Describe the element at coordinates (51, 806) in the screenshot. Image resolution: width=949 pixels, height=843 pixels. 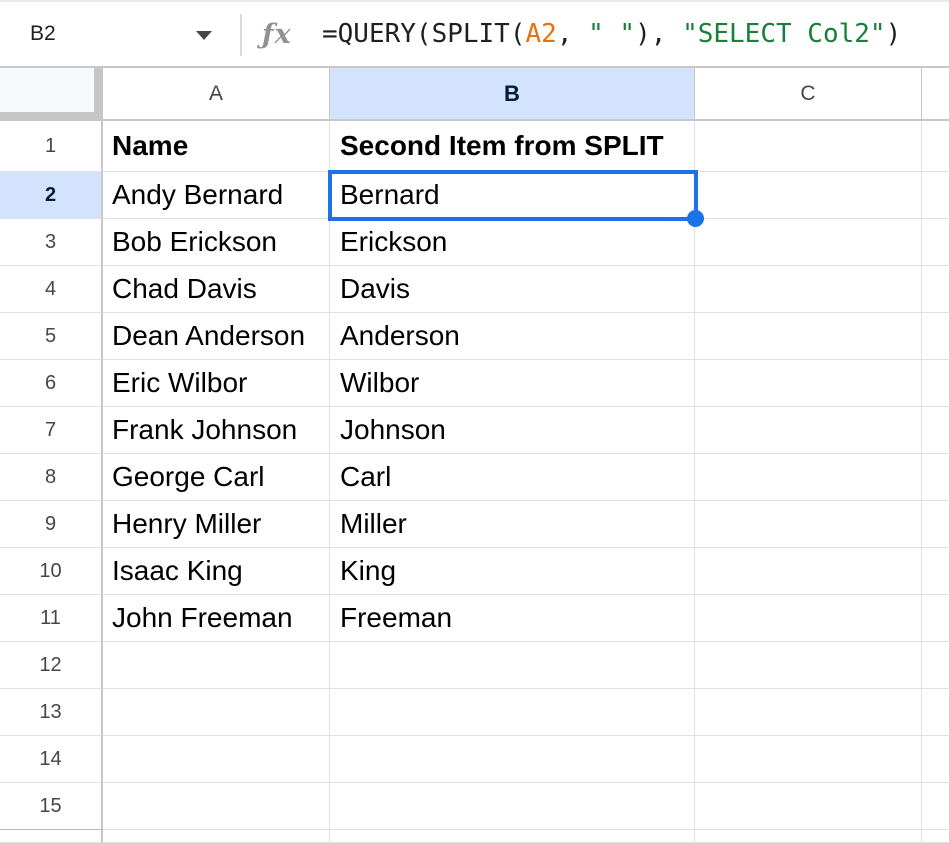
I see `row-header-15: 15` at that location.